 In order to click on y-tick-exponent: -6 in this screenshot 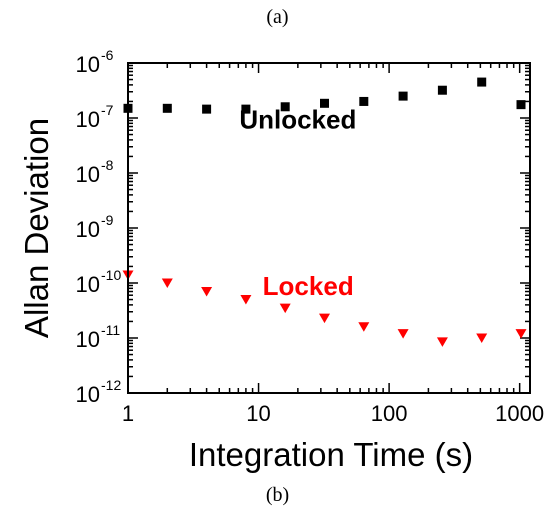, I will do `click(107, 55)`.